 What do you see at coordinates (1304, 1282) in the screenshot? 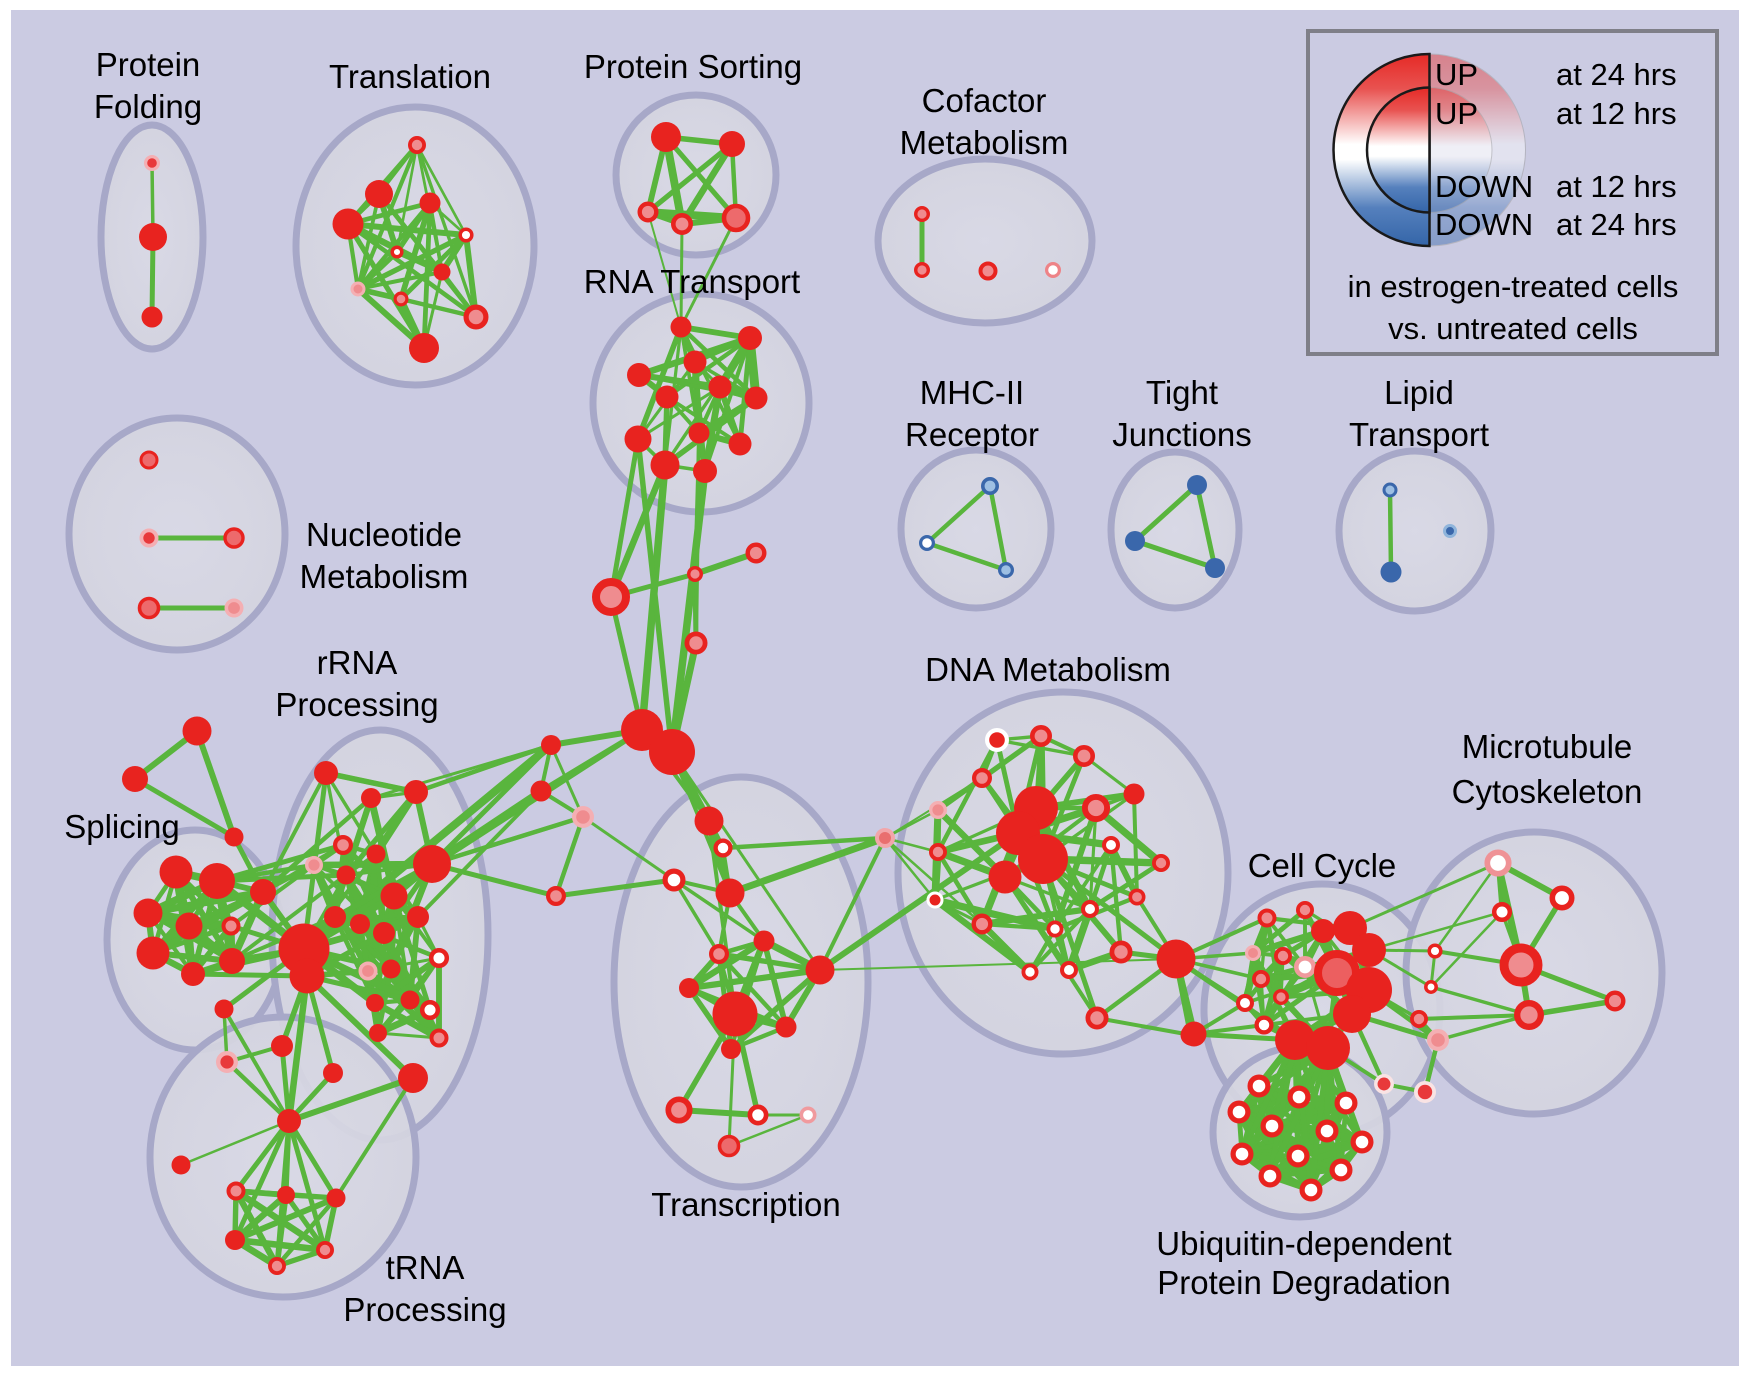
I see `svg-text: Protein Degradation` at bounding box center [1304, 1282].